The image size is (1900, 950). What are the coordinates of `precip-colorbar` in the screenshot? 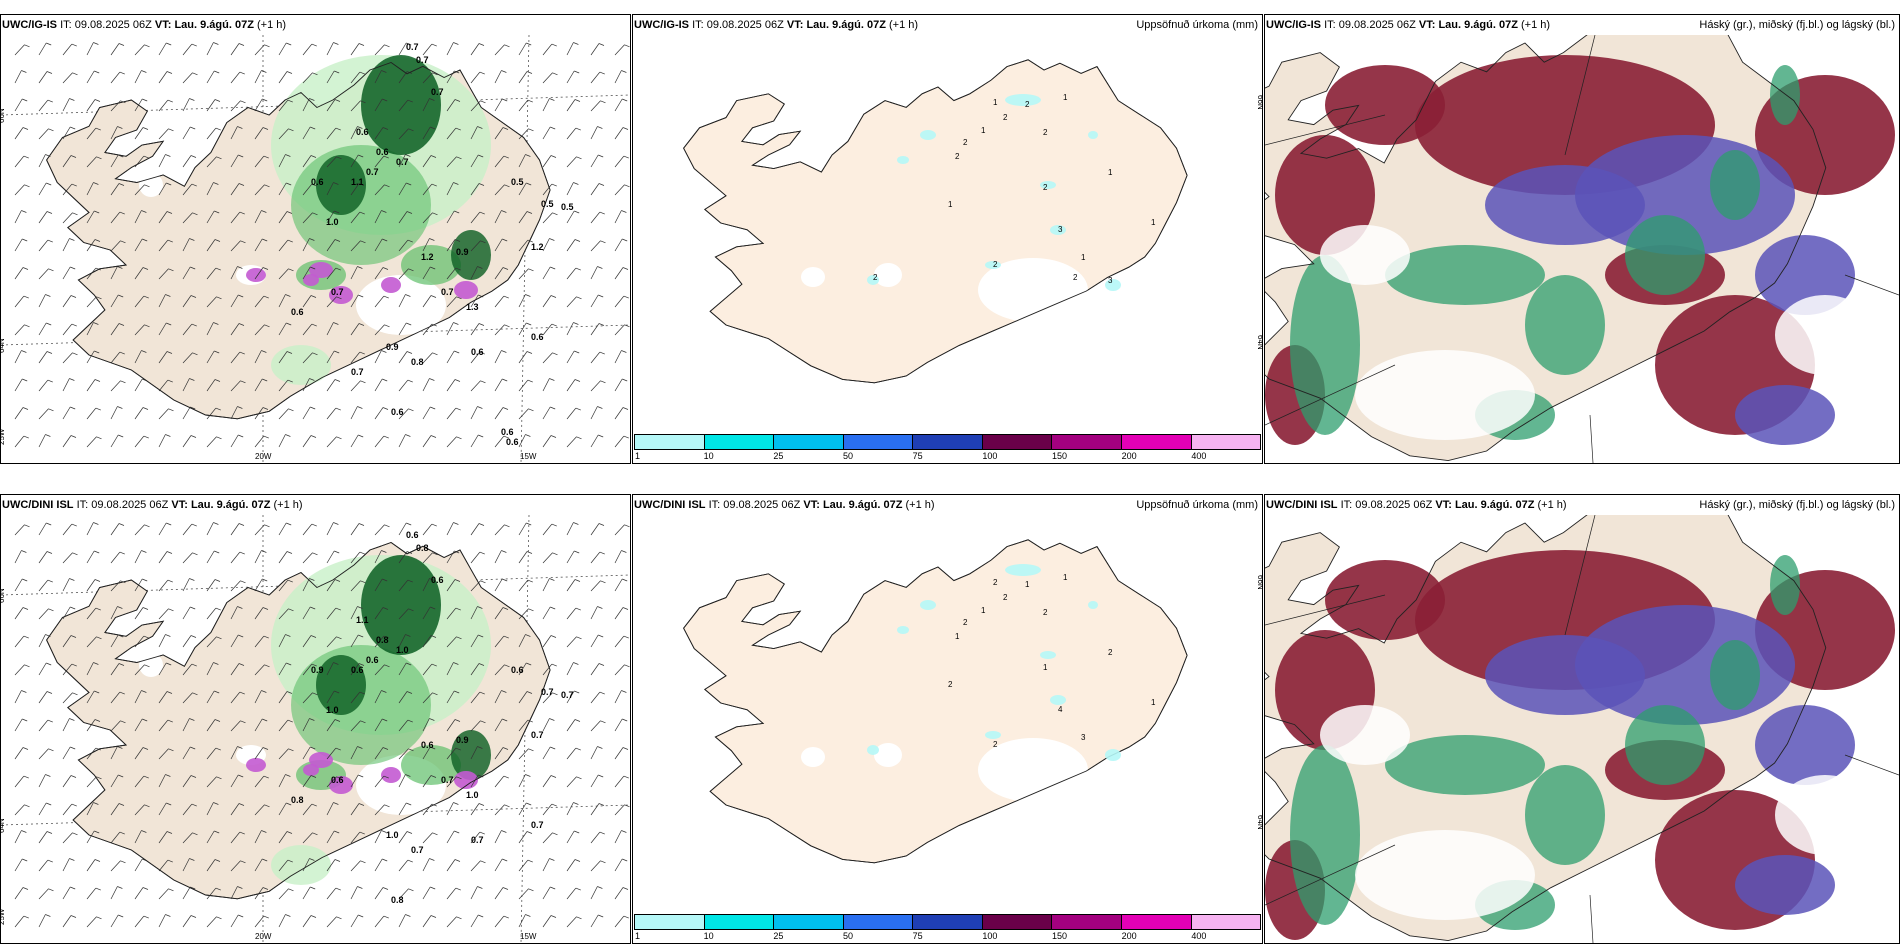 It's located at (947, 442).